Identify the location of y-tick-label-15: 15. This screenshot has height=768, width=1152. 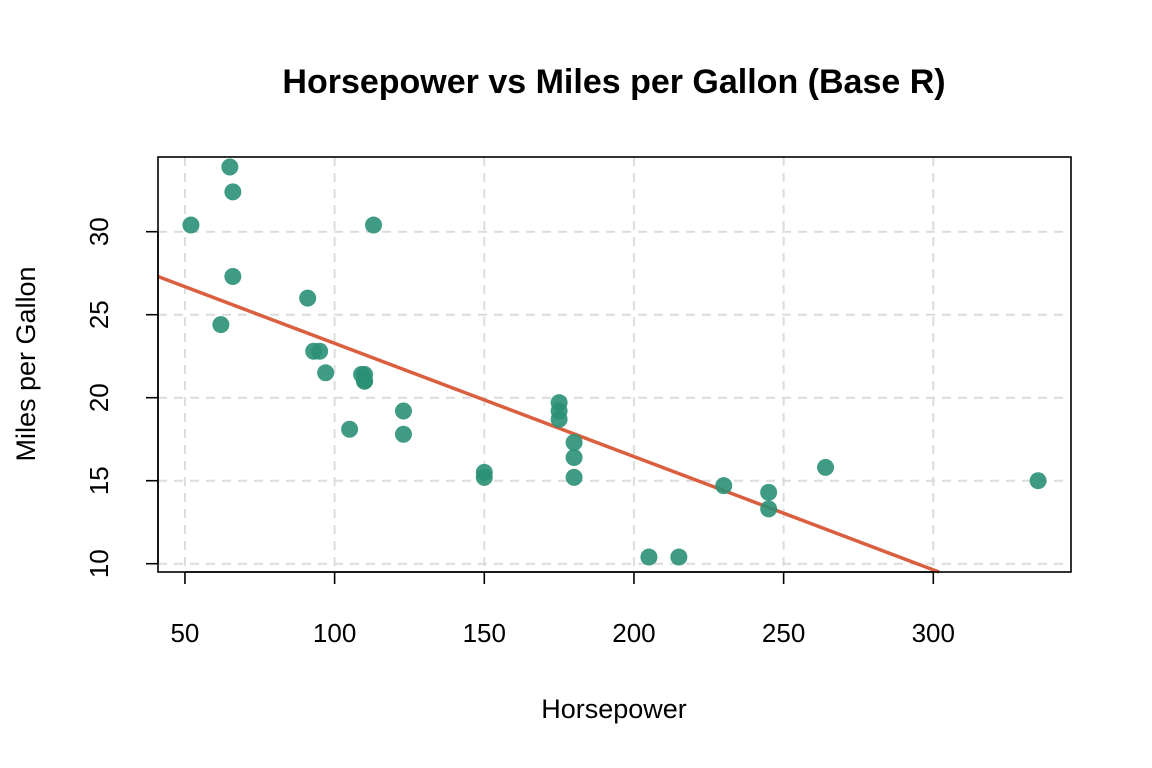
(99, 480).